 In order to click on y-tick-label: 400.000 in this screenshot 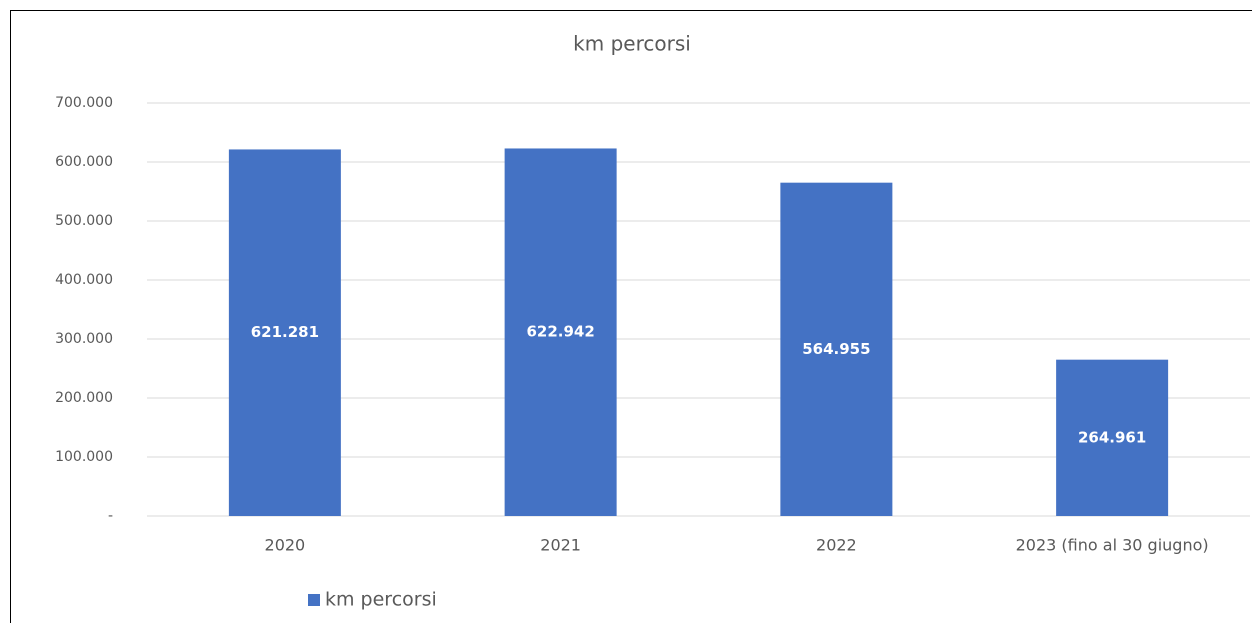, I will do `click(84, 280)`.